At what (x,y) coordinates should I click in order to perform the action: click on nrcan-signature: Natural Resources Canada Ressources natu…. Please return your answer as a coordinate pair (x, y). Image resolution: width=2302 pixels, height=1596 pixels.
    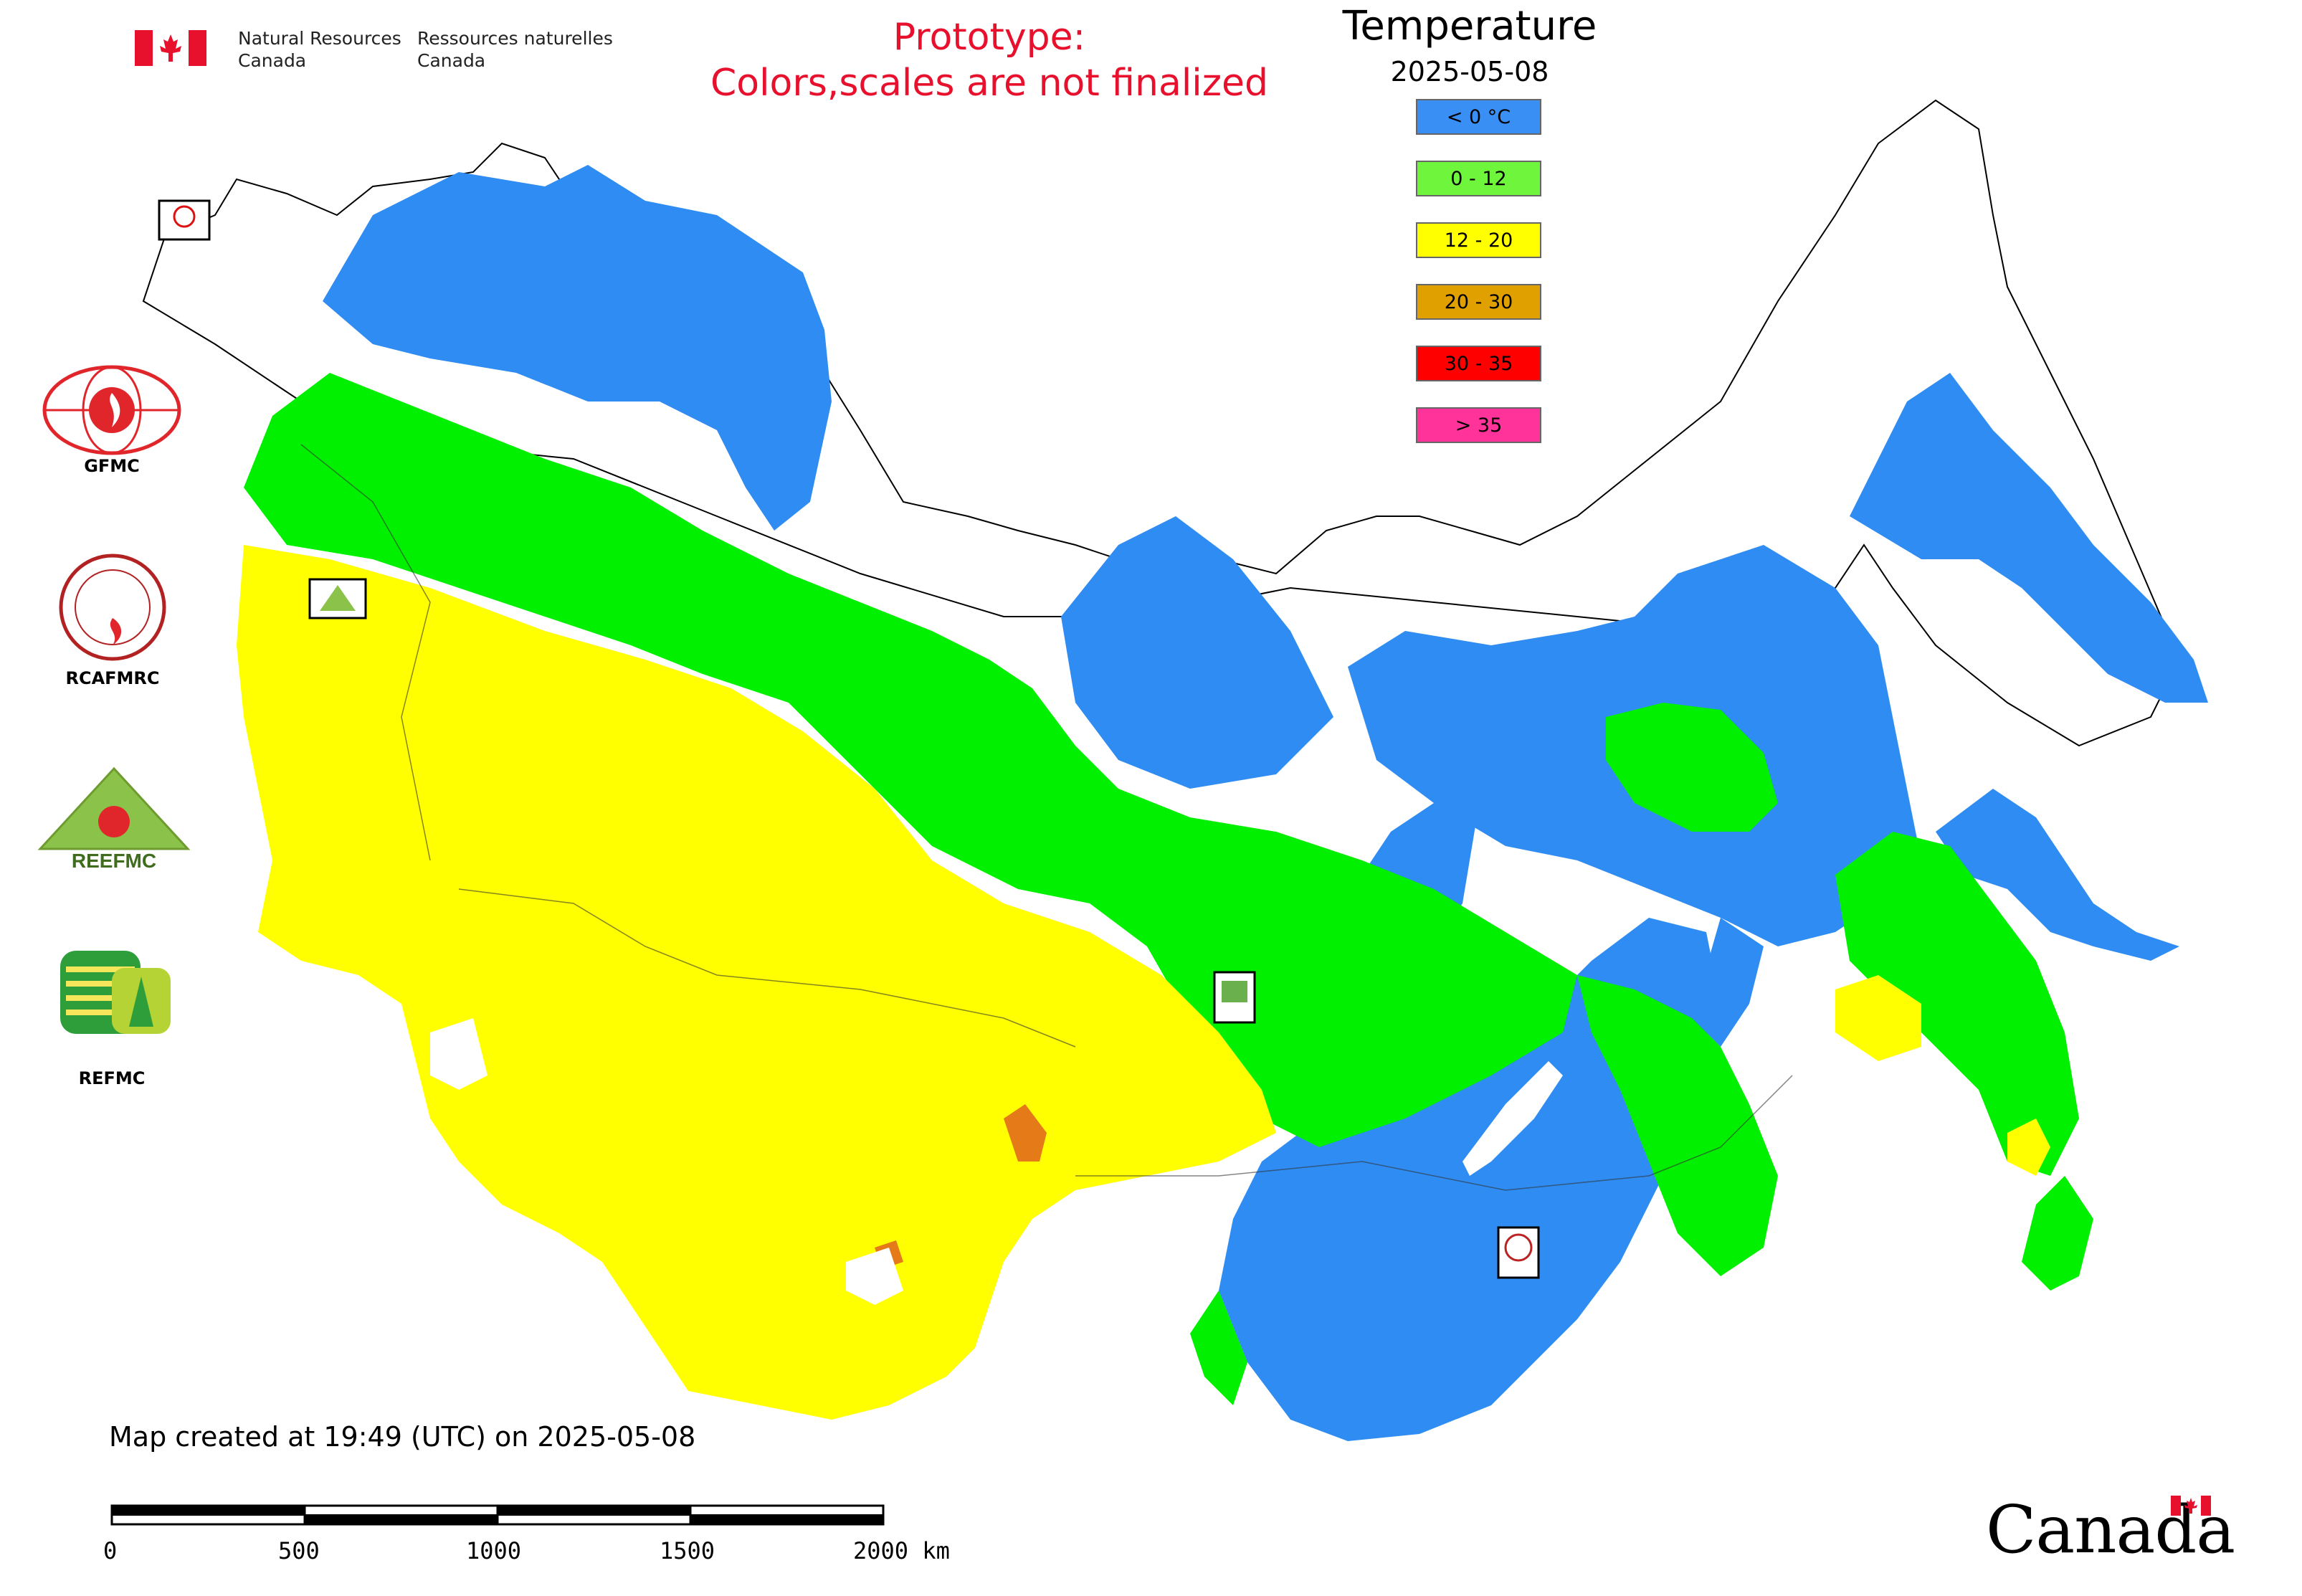
    Looking at the image, I should click on (379, 51).